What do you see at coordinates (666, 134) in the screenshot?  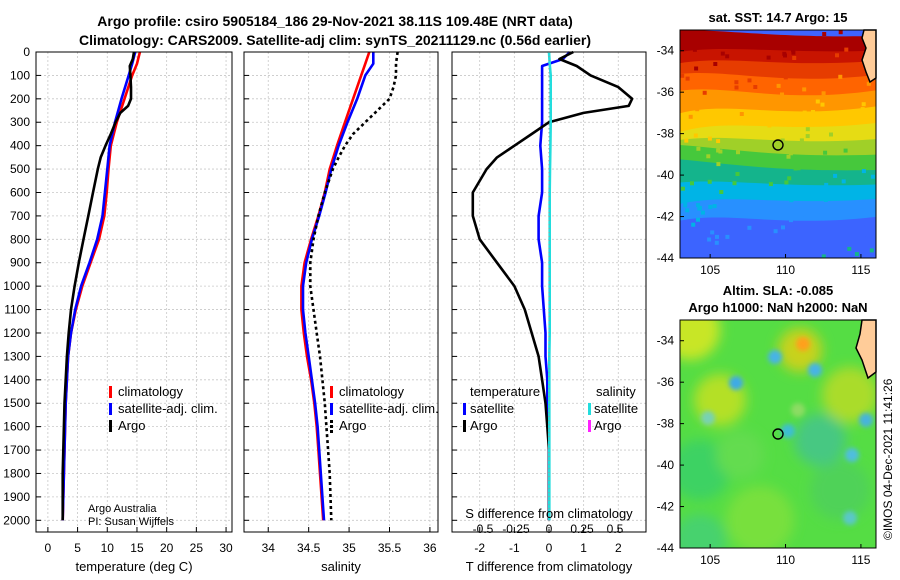 I see `y-tick-label: -38` at bounding box center [666, 134].